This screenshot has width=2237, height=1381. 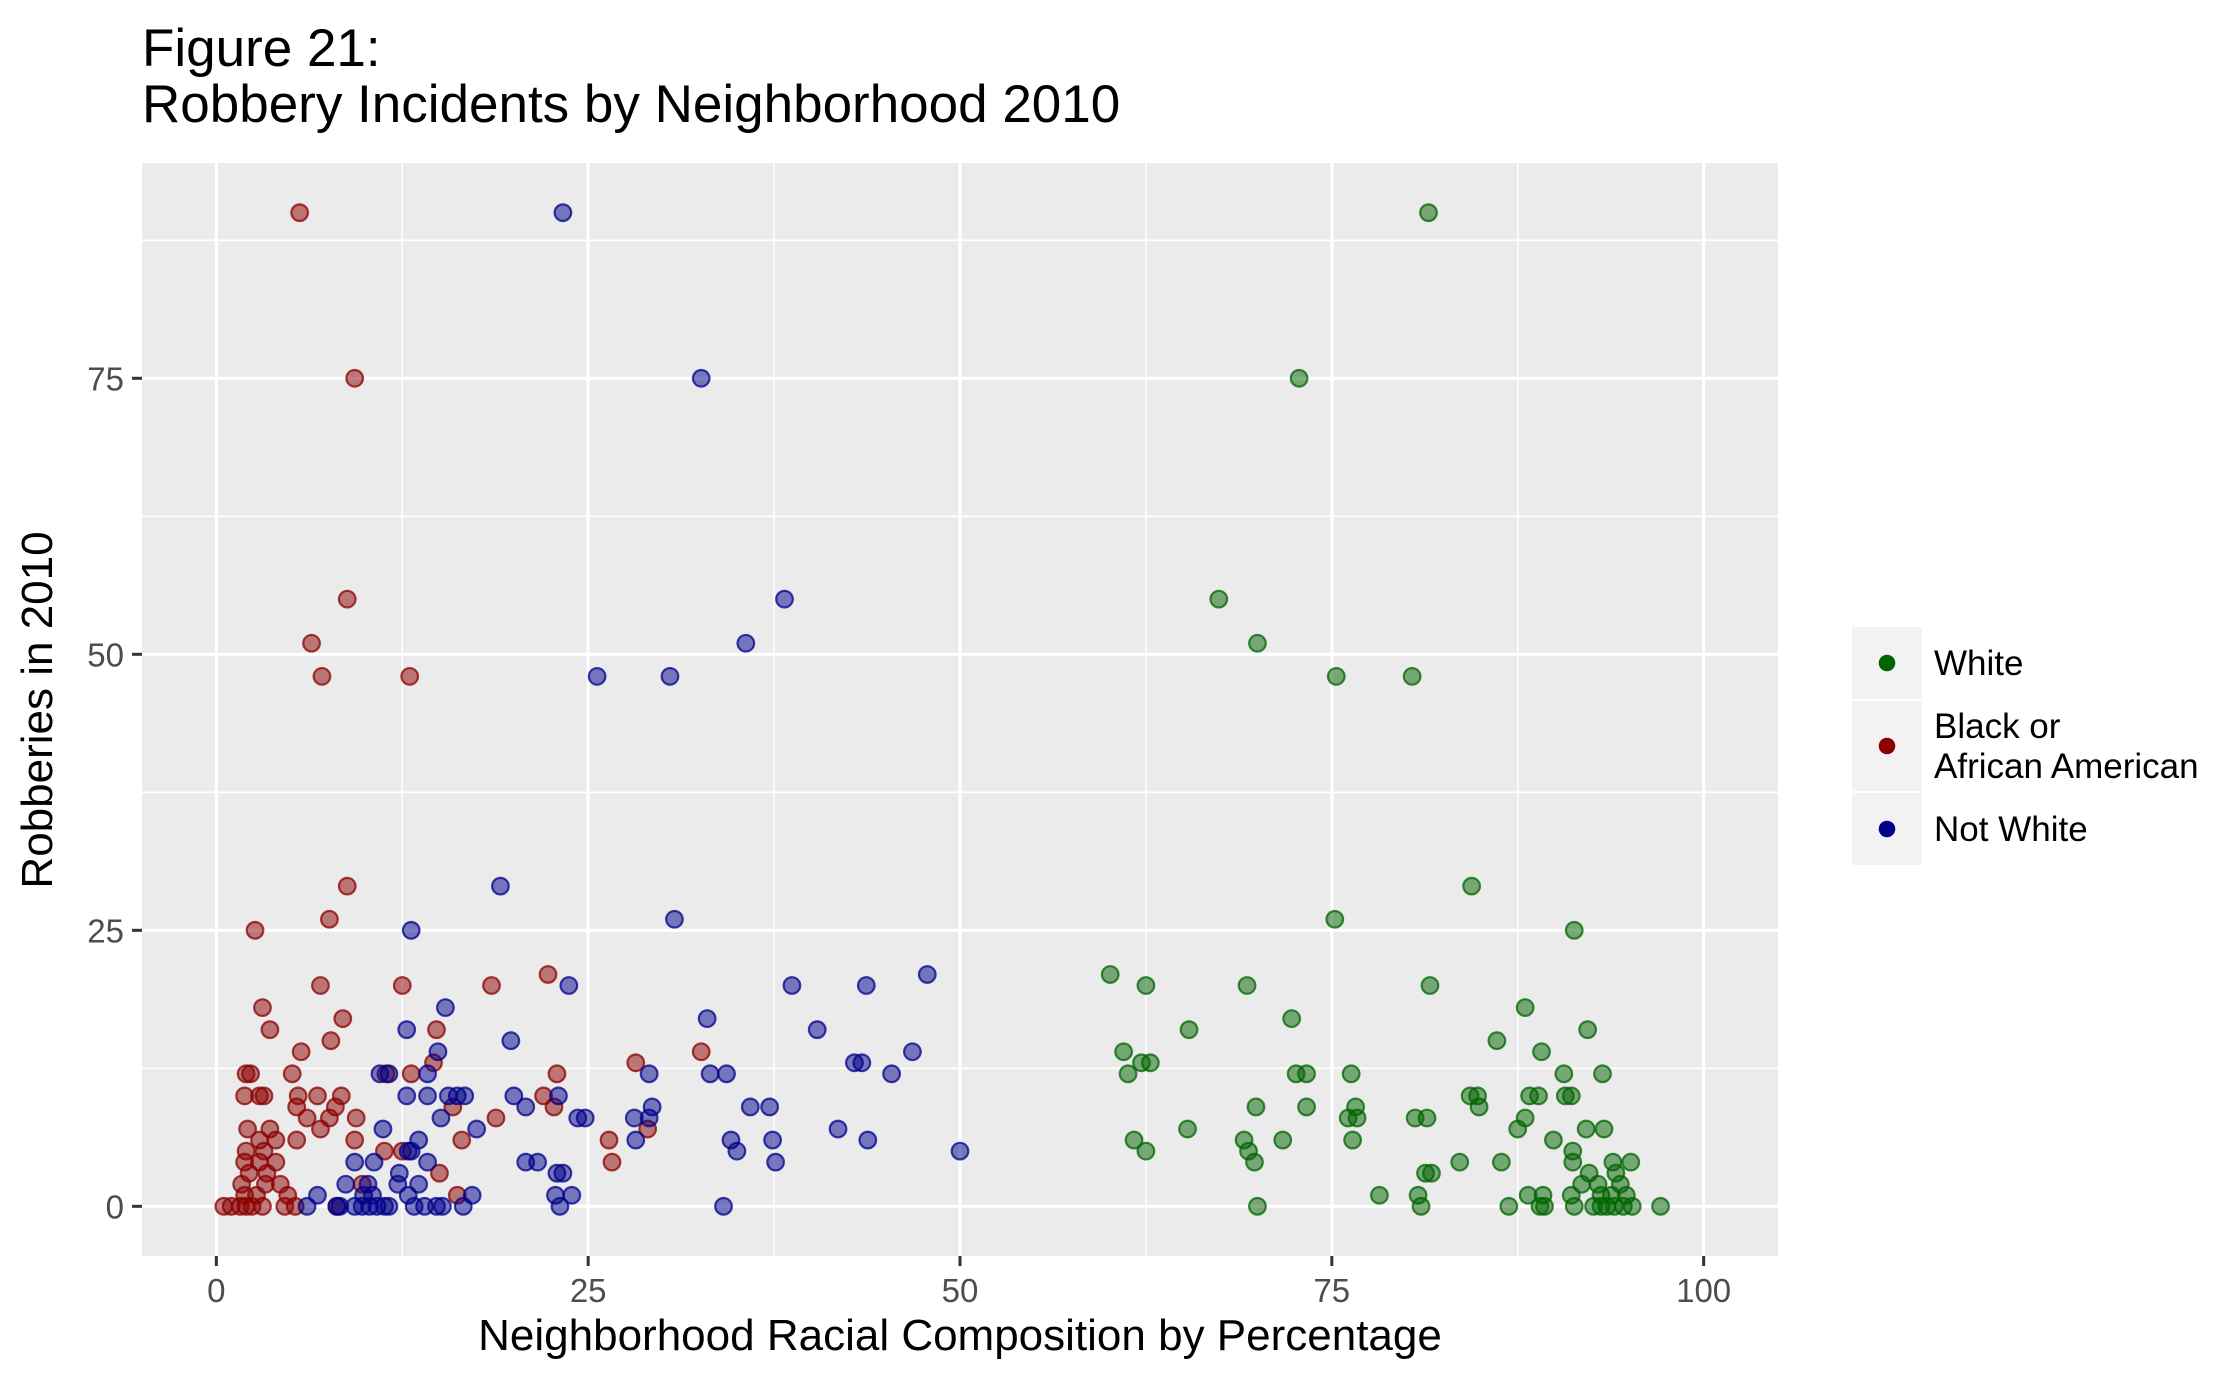 What do you see at coordinates (2011, 829) in the screenshot?
I see `legend-label-2: Not White` at bounding box center [2011, 829].